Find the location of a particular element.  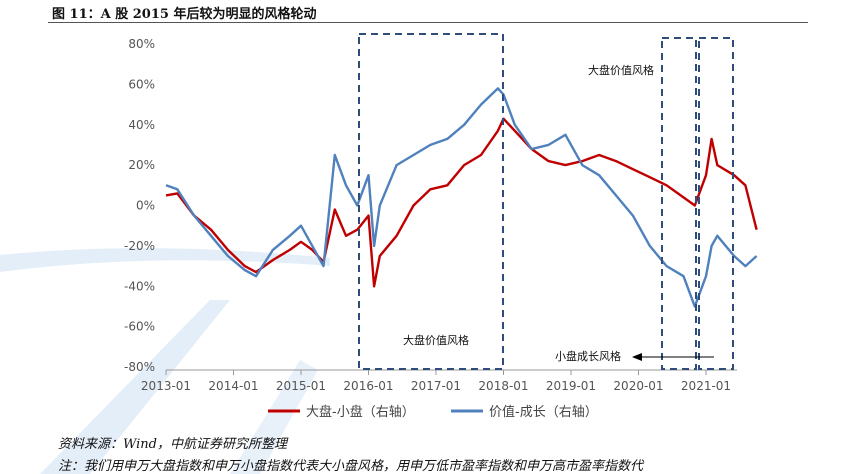

y-tick-label: -20% is located at coordinates (139, 246).